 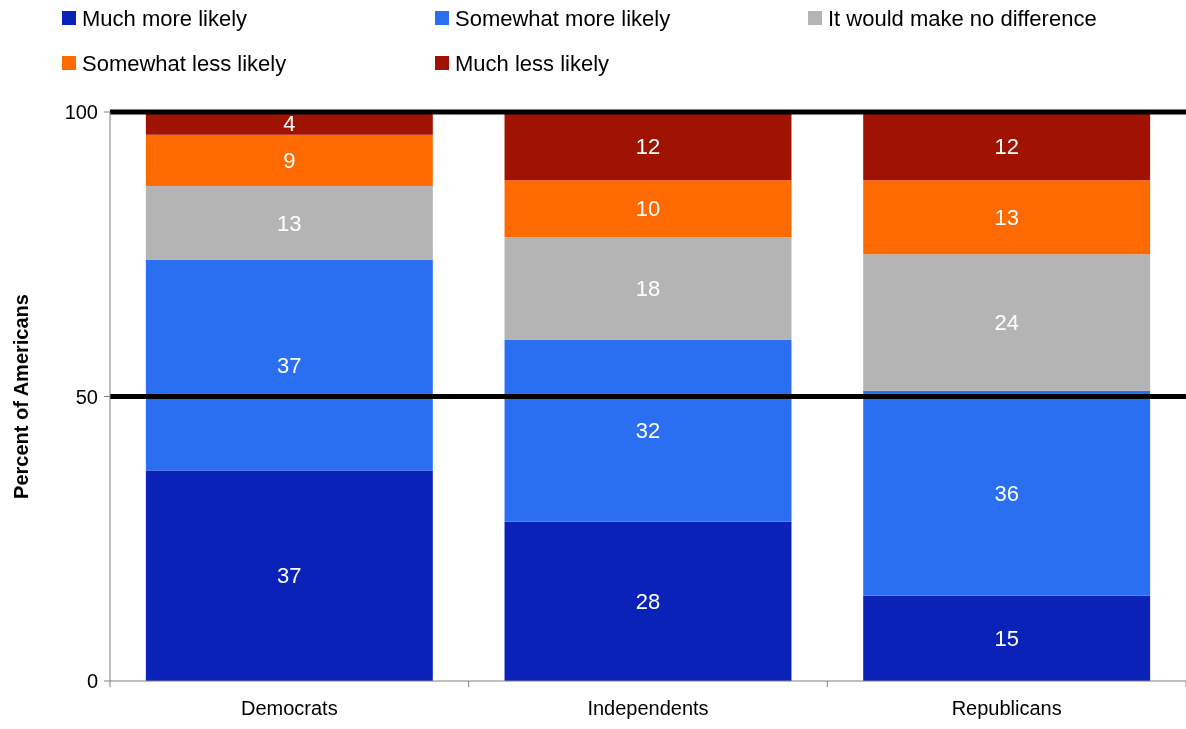 I want to click on data-label: 4, so click(x=289, y=124).